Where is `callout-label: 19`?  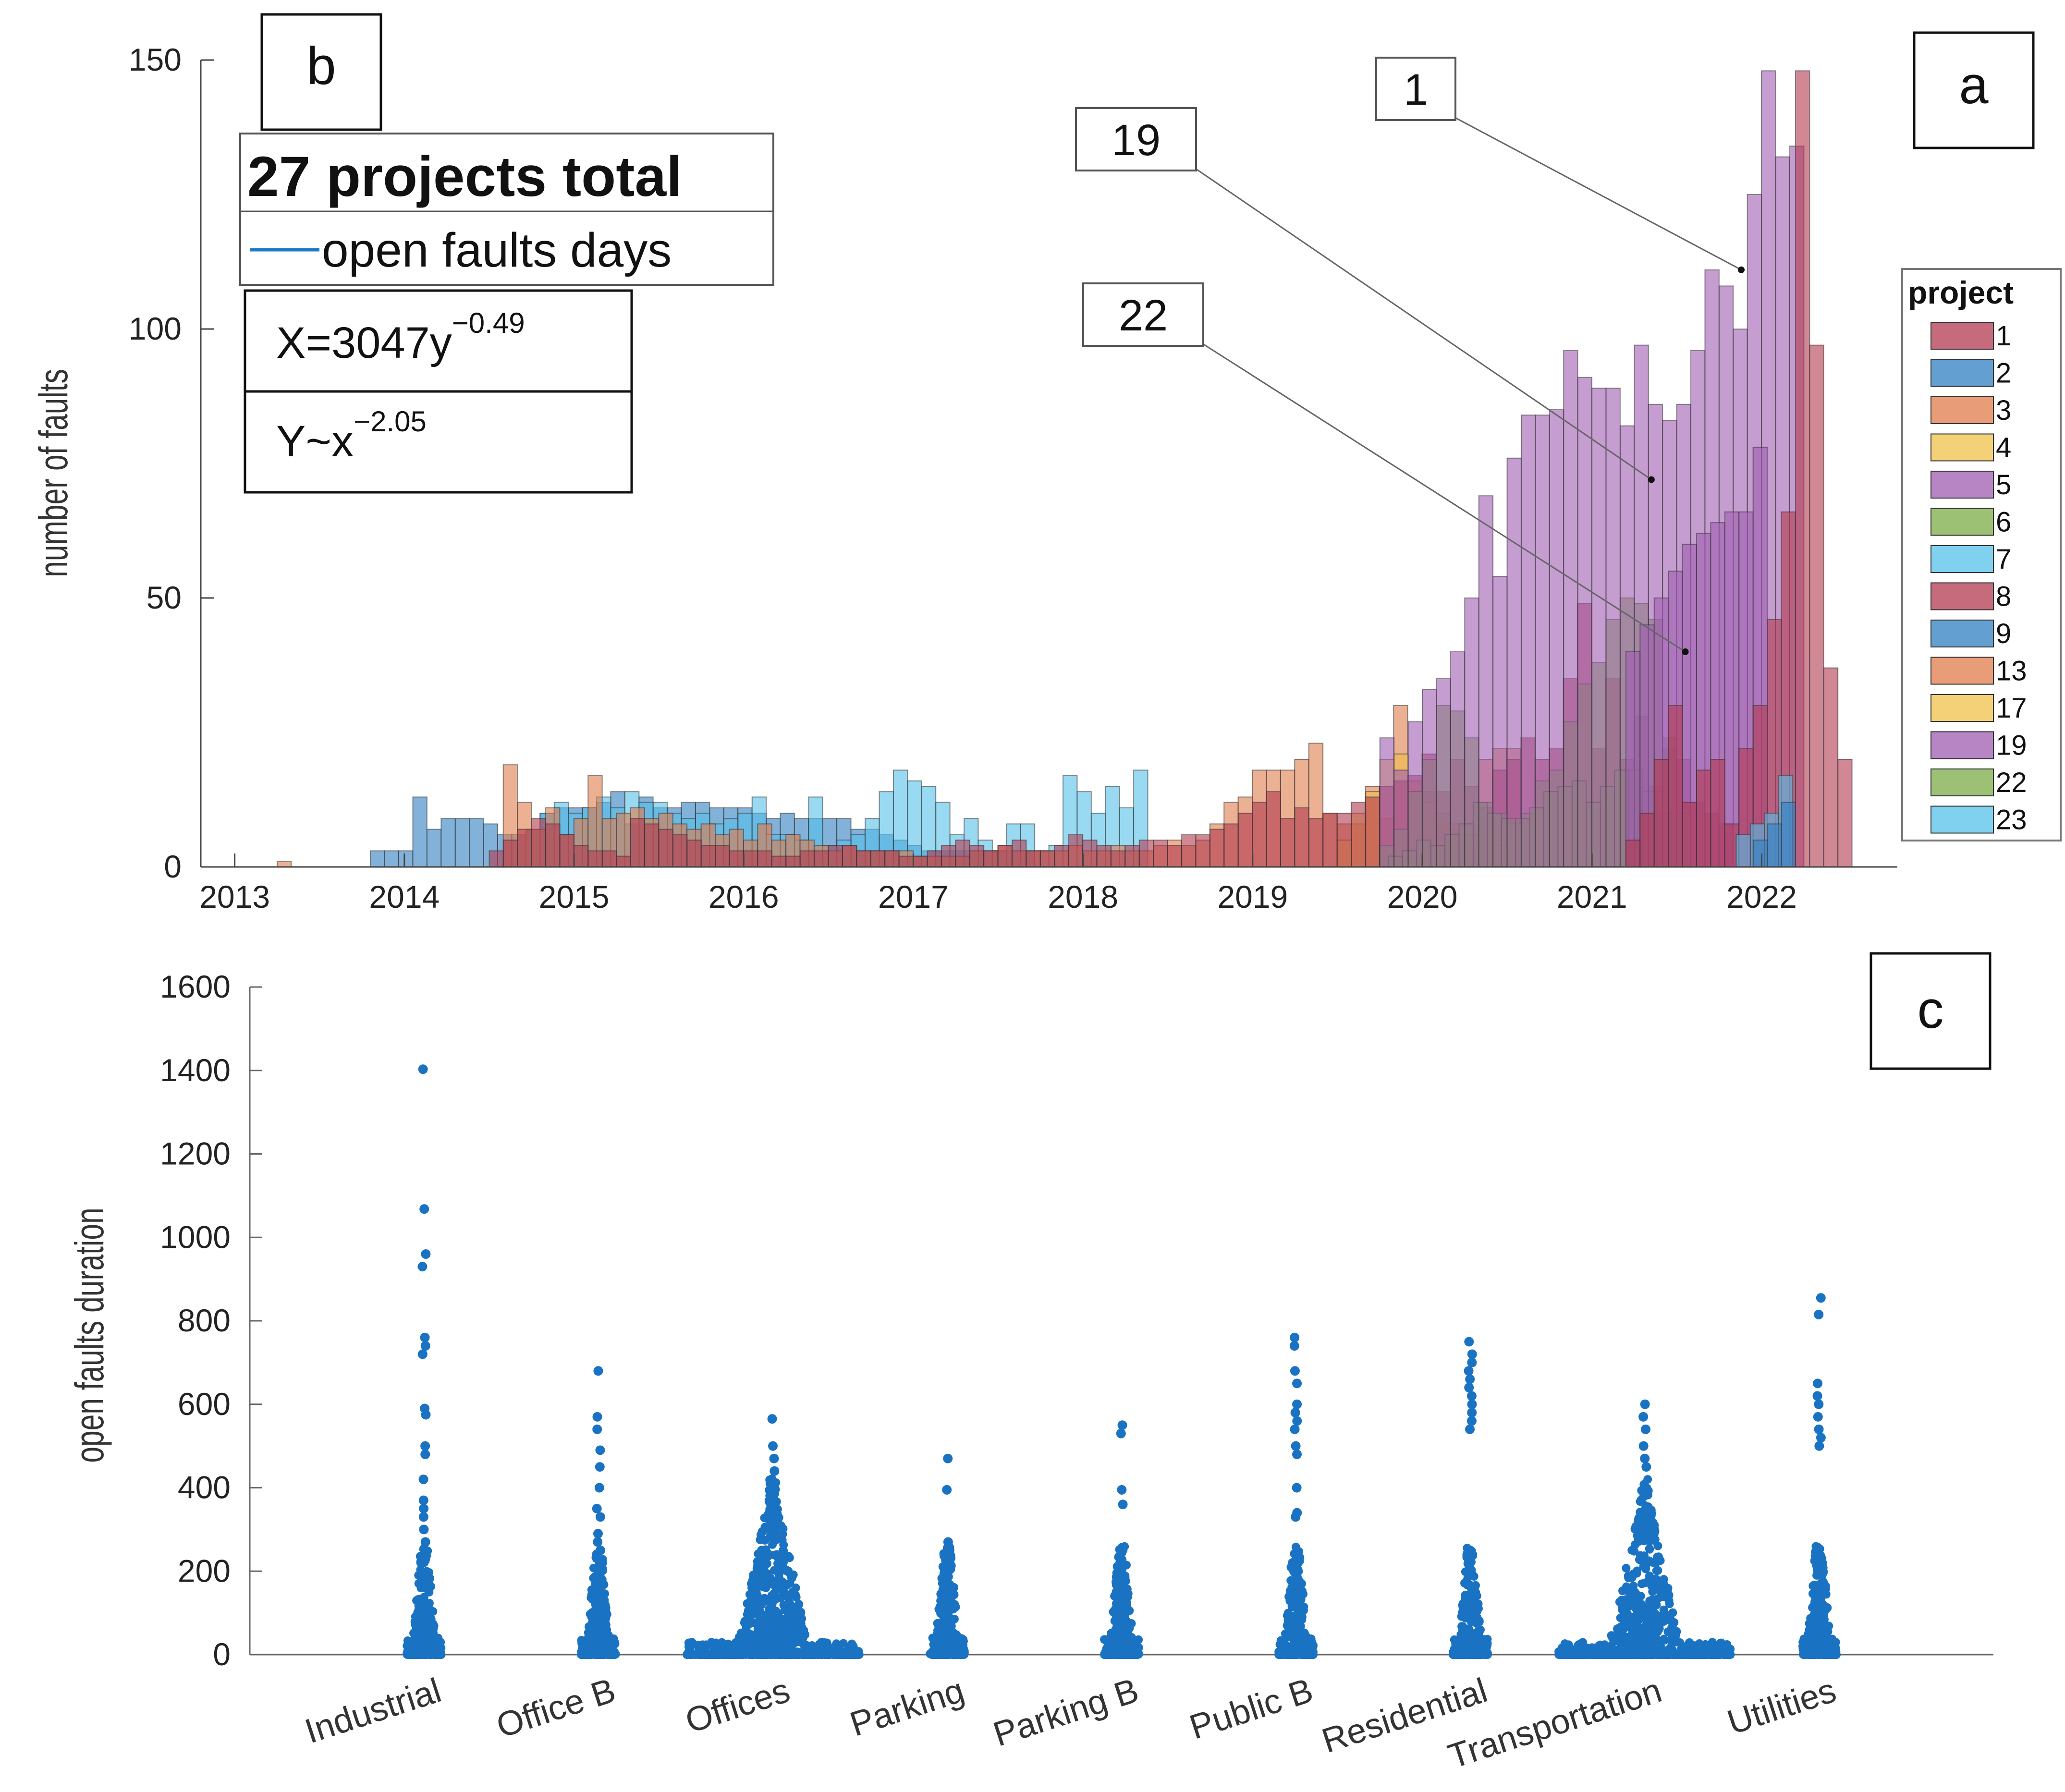 callout-label: 19 is located at coordinates (1136, 140).